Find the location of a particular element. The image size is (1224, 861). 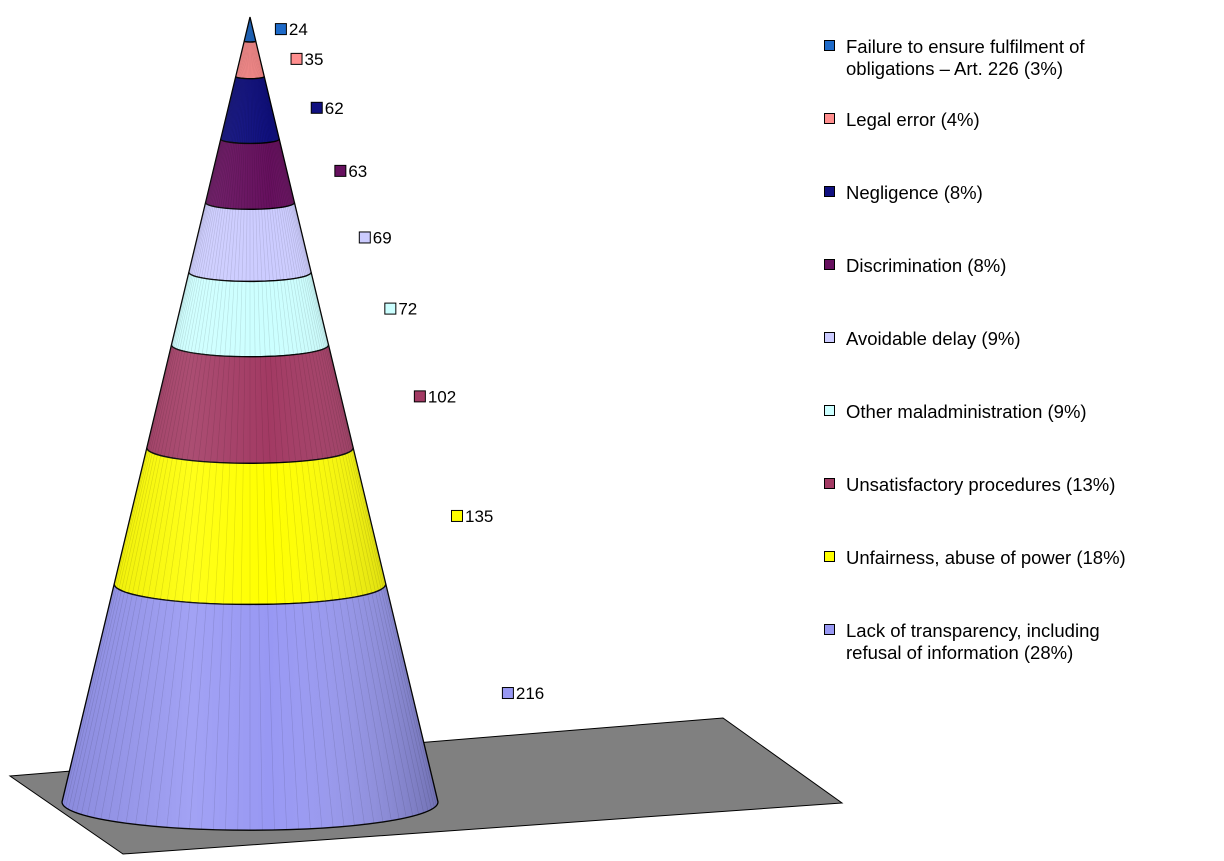

legend-label: Avoidable delay (9%) is located at coordinates (933, 338).